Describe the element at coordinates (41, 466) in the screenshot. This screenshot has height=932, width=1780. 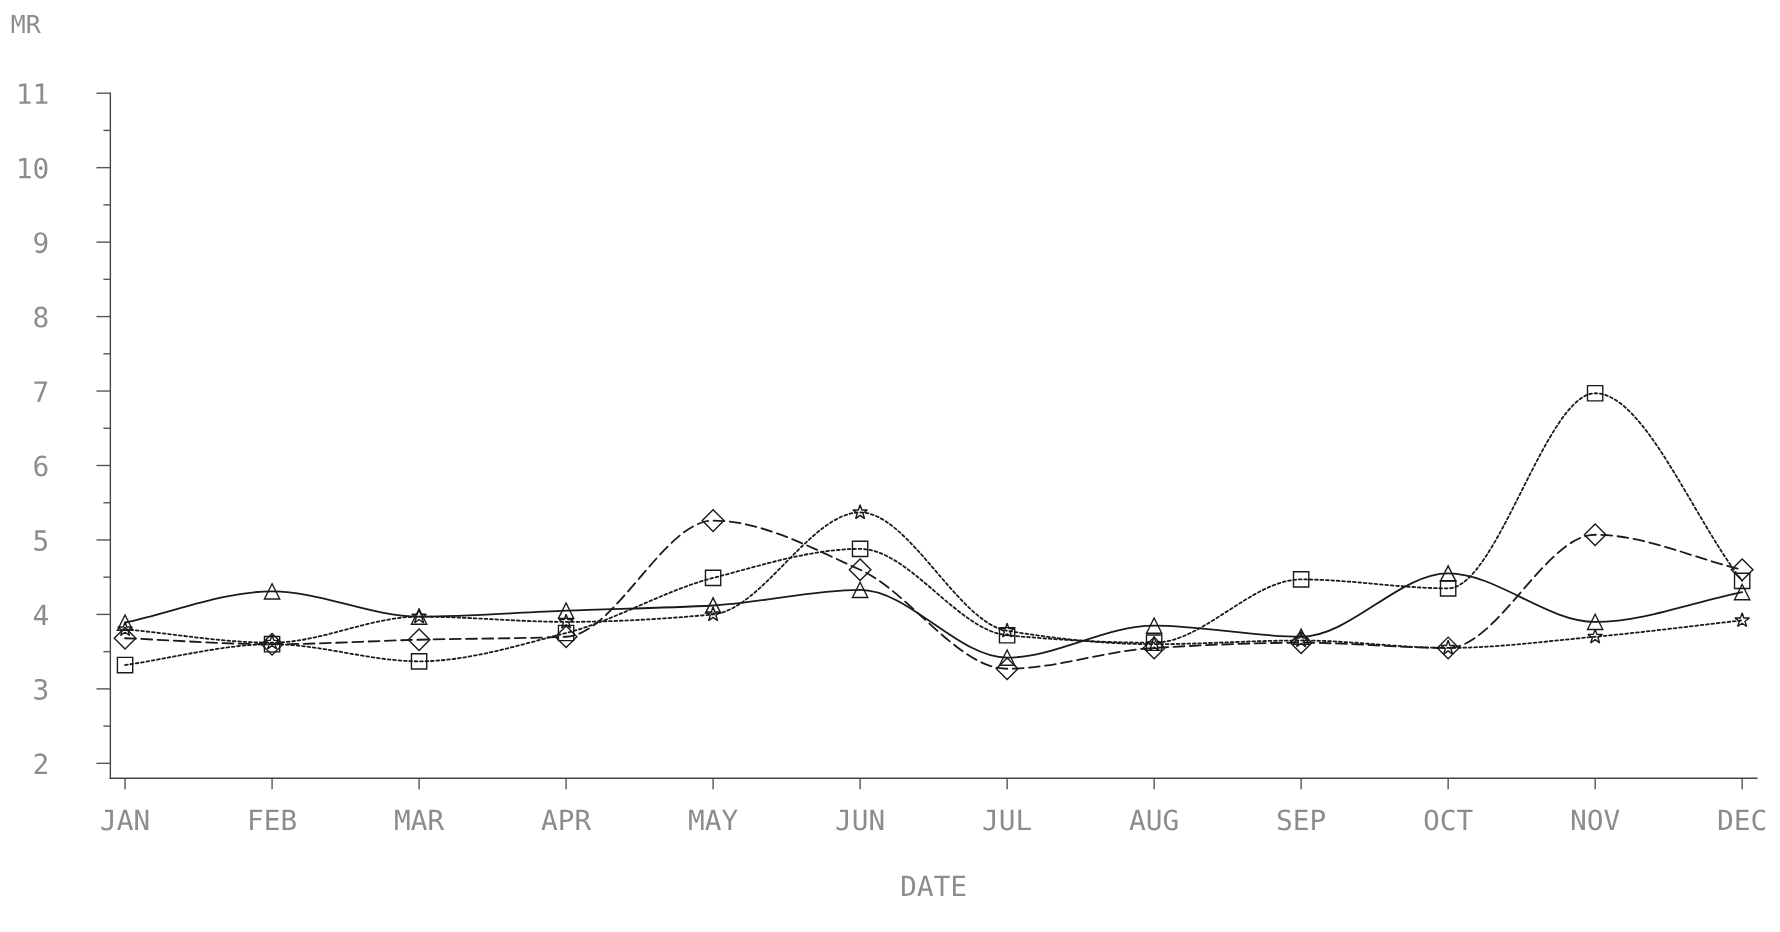
I see `y-tick-label: 6` at that location.